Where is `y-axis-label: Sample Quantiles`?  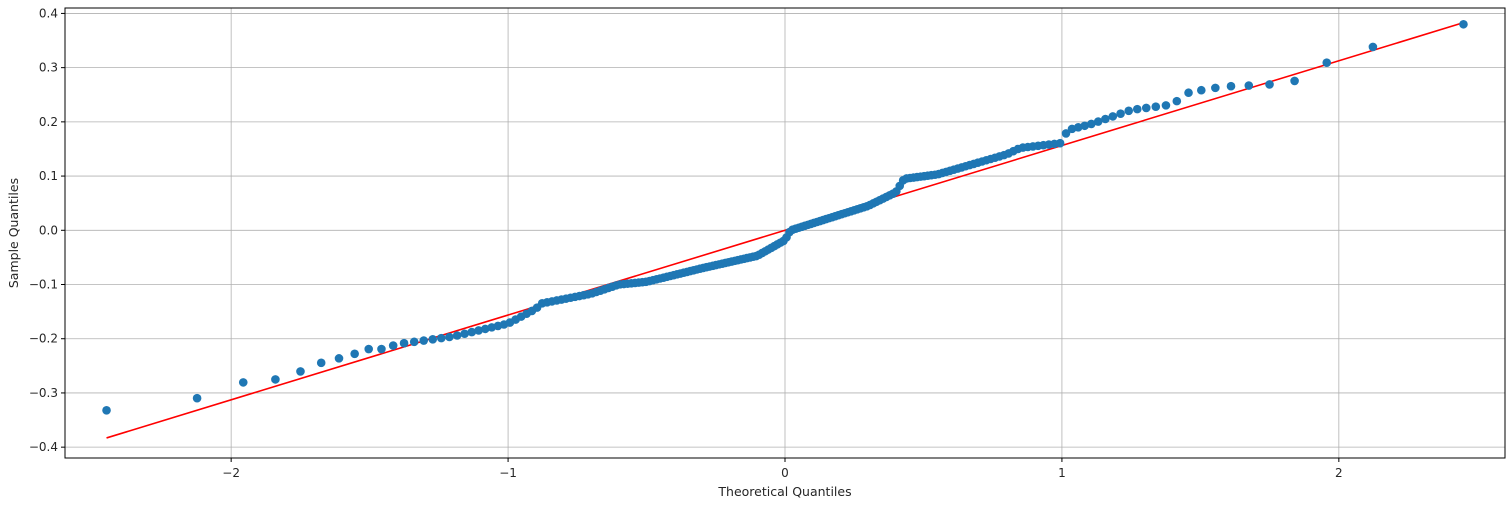 y-axis-label: Sample Quantiles is located at coordinates (13, 233).